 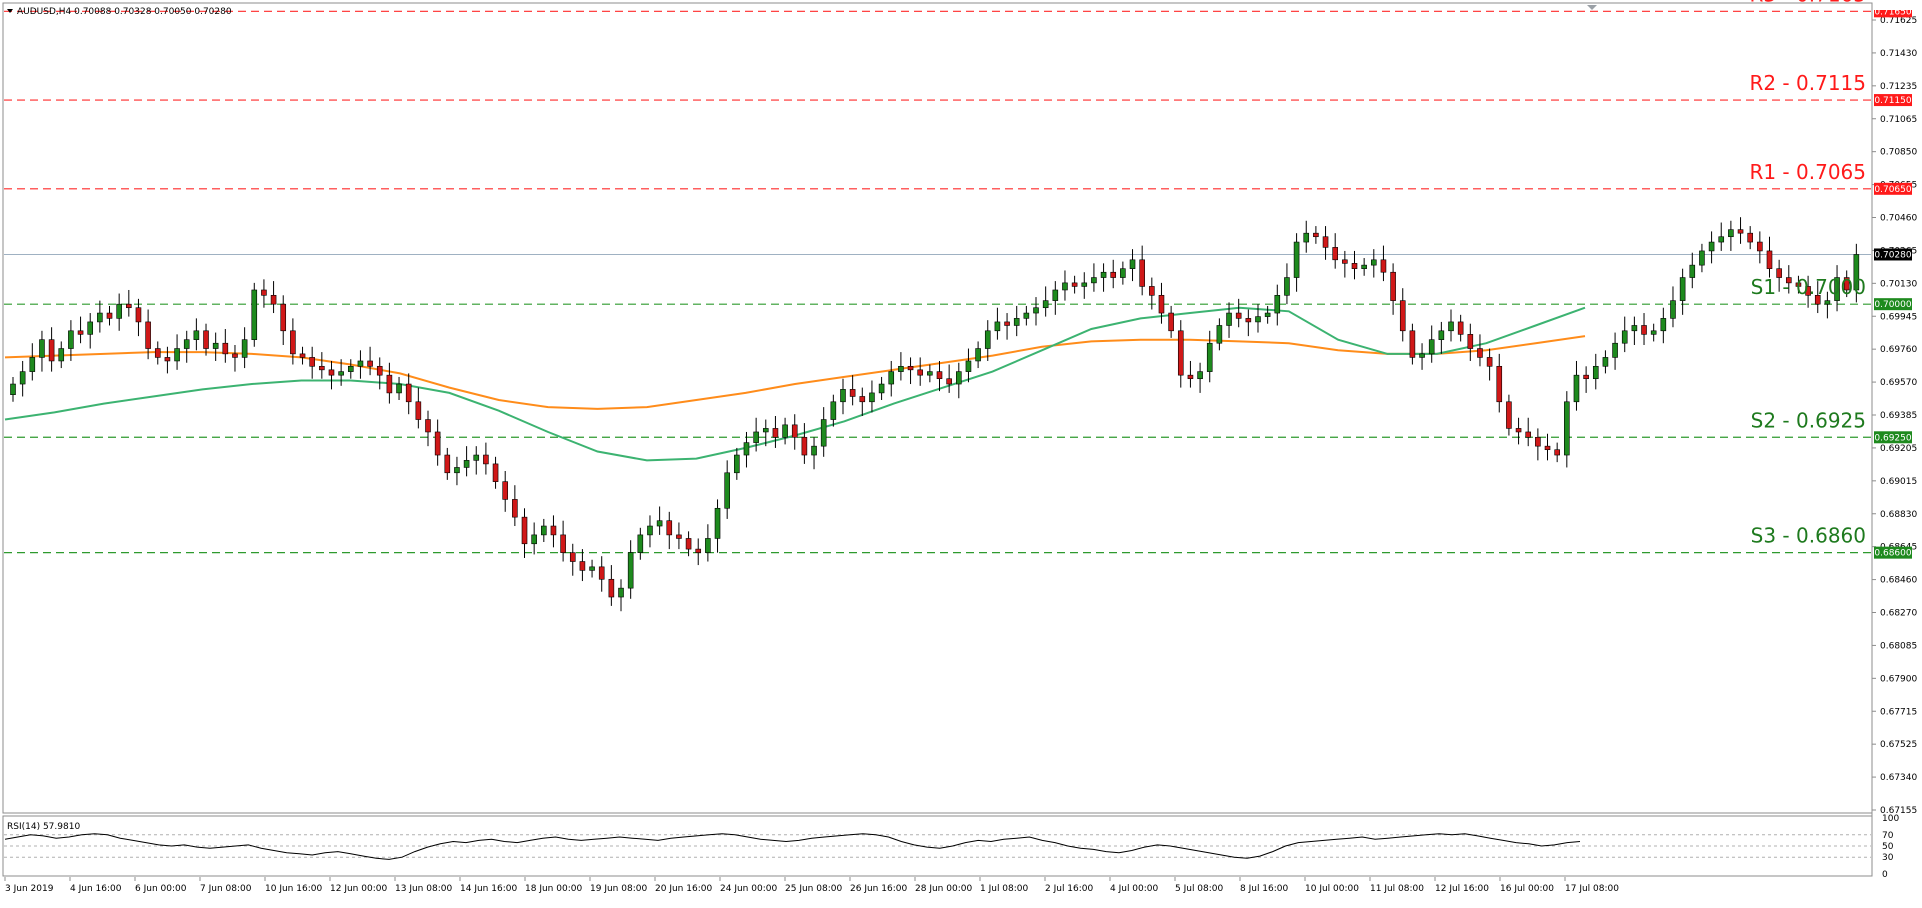 I want to click on price-tick-label: 0.69205, so click(x=1898, y=449).